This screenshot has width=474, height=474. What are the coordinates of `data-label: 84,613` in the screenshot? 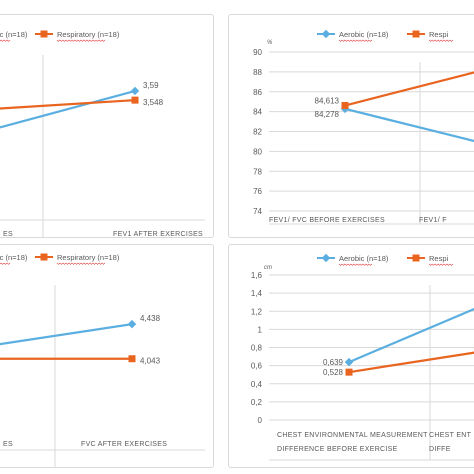 It's located at (327, 101).